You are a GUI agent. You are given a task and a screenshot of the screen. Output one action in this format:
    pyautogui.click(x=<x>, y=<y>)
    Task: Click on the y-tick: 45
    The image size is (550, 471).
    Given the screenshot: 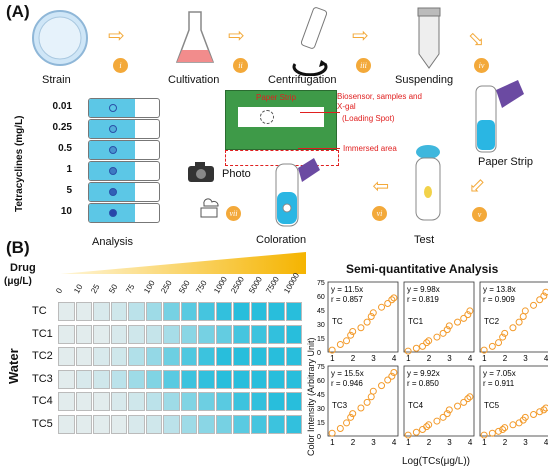 What is the action you would take?
    pyautogui.click(x=321, y=311)
    